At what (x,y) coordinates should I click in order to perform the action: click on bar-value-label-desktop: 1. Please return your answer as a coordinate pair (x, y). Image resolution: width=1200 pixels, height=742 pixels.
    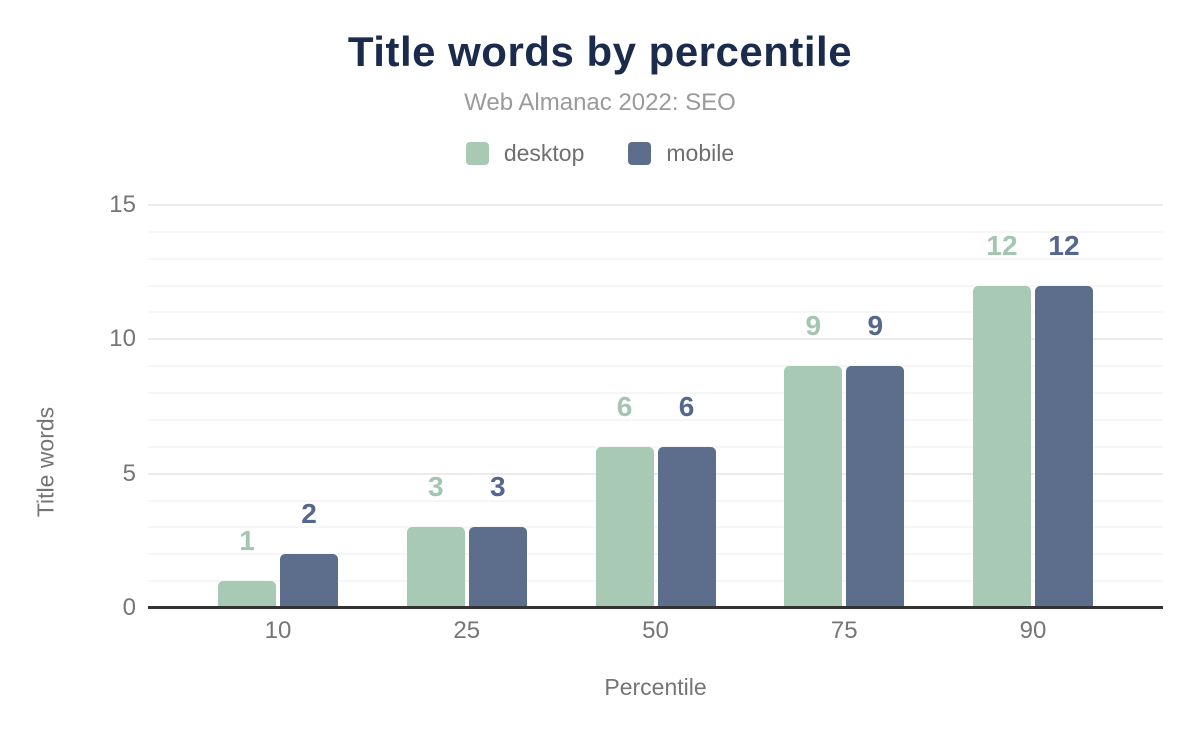
    Looking at the image, I should click on (247, 541).